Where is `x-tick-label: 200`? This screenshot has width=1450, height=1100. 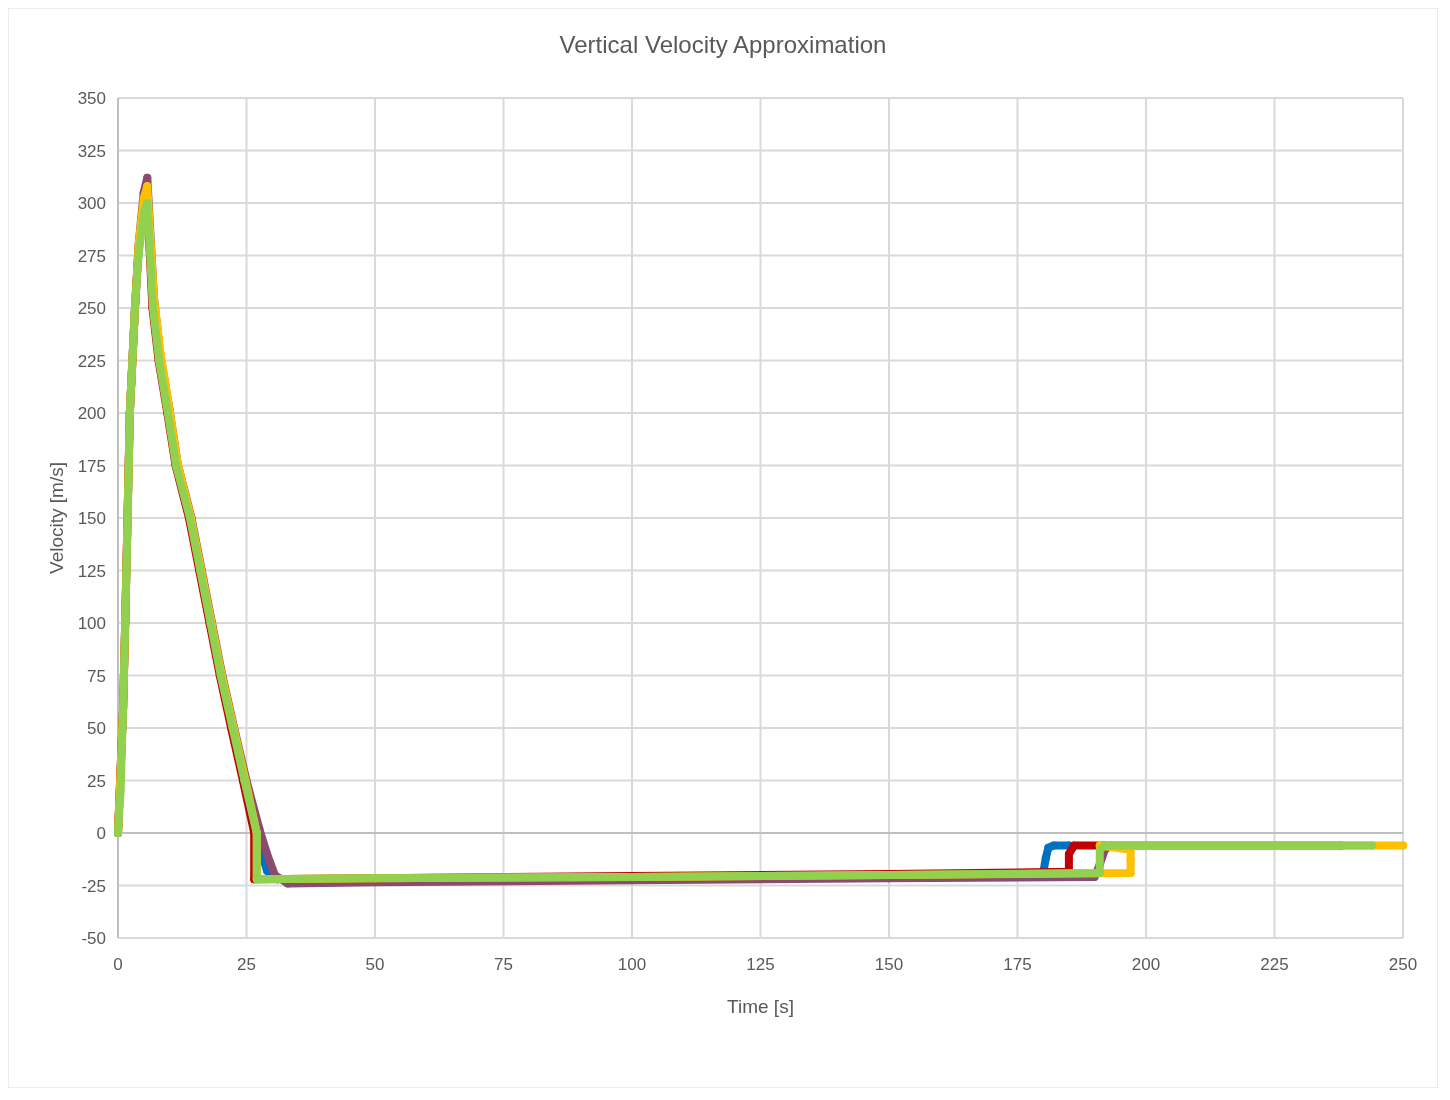
x-tick-label: 200 is located at coordinates (1146, 964).